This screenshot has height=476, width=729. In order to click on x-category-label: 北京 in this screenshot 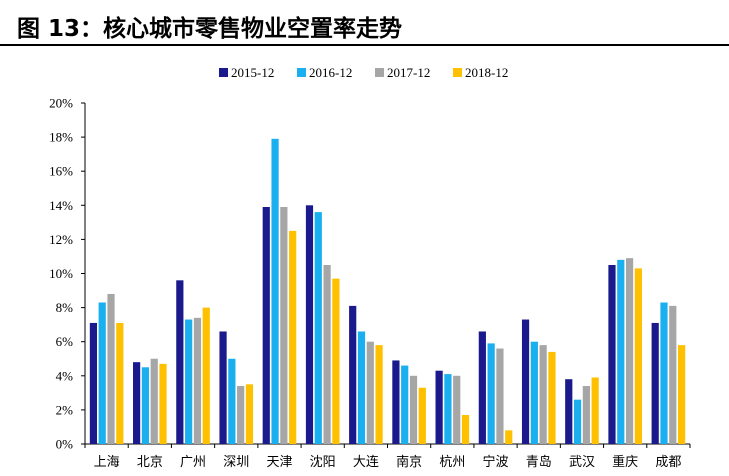, I will do `click(150, 462)`.